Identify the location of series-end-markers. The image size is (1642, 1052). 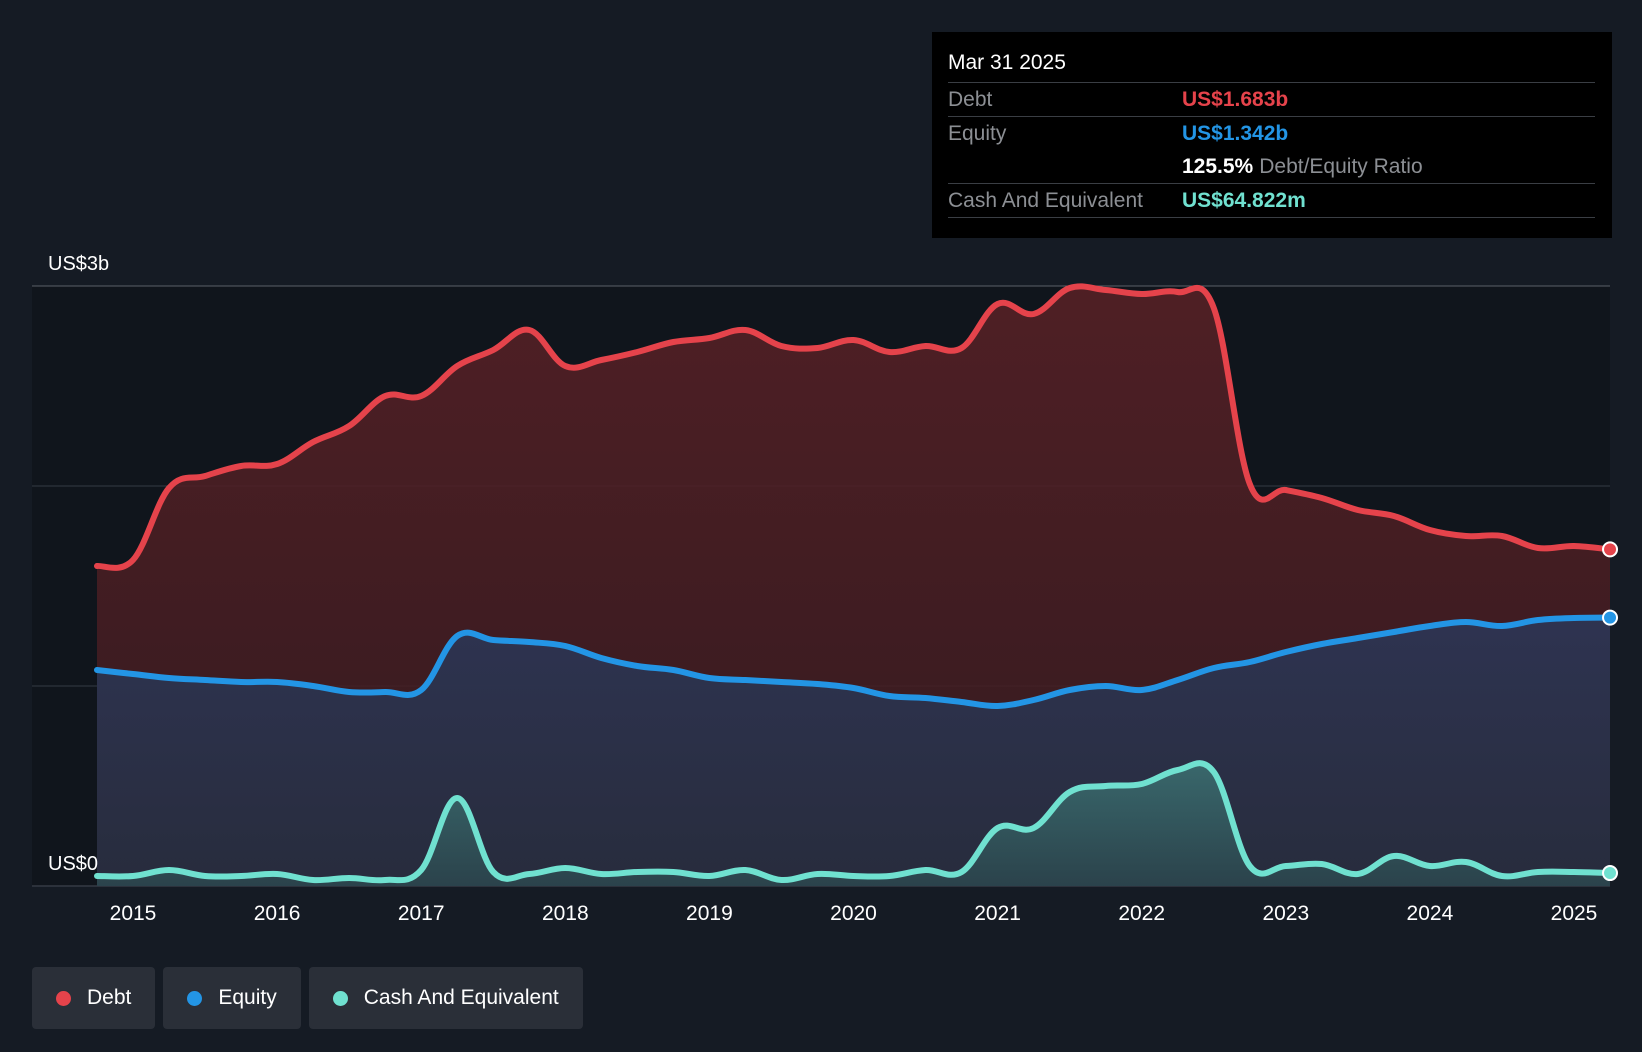
(1610, 711).